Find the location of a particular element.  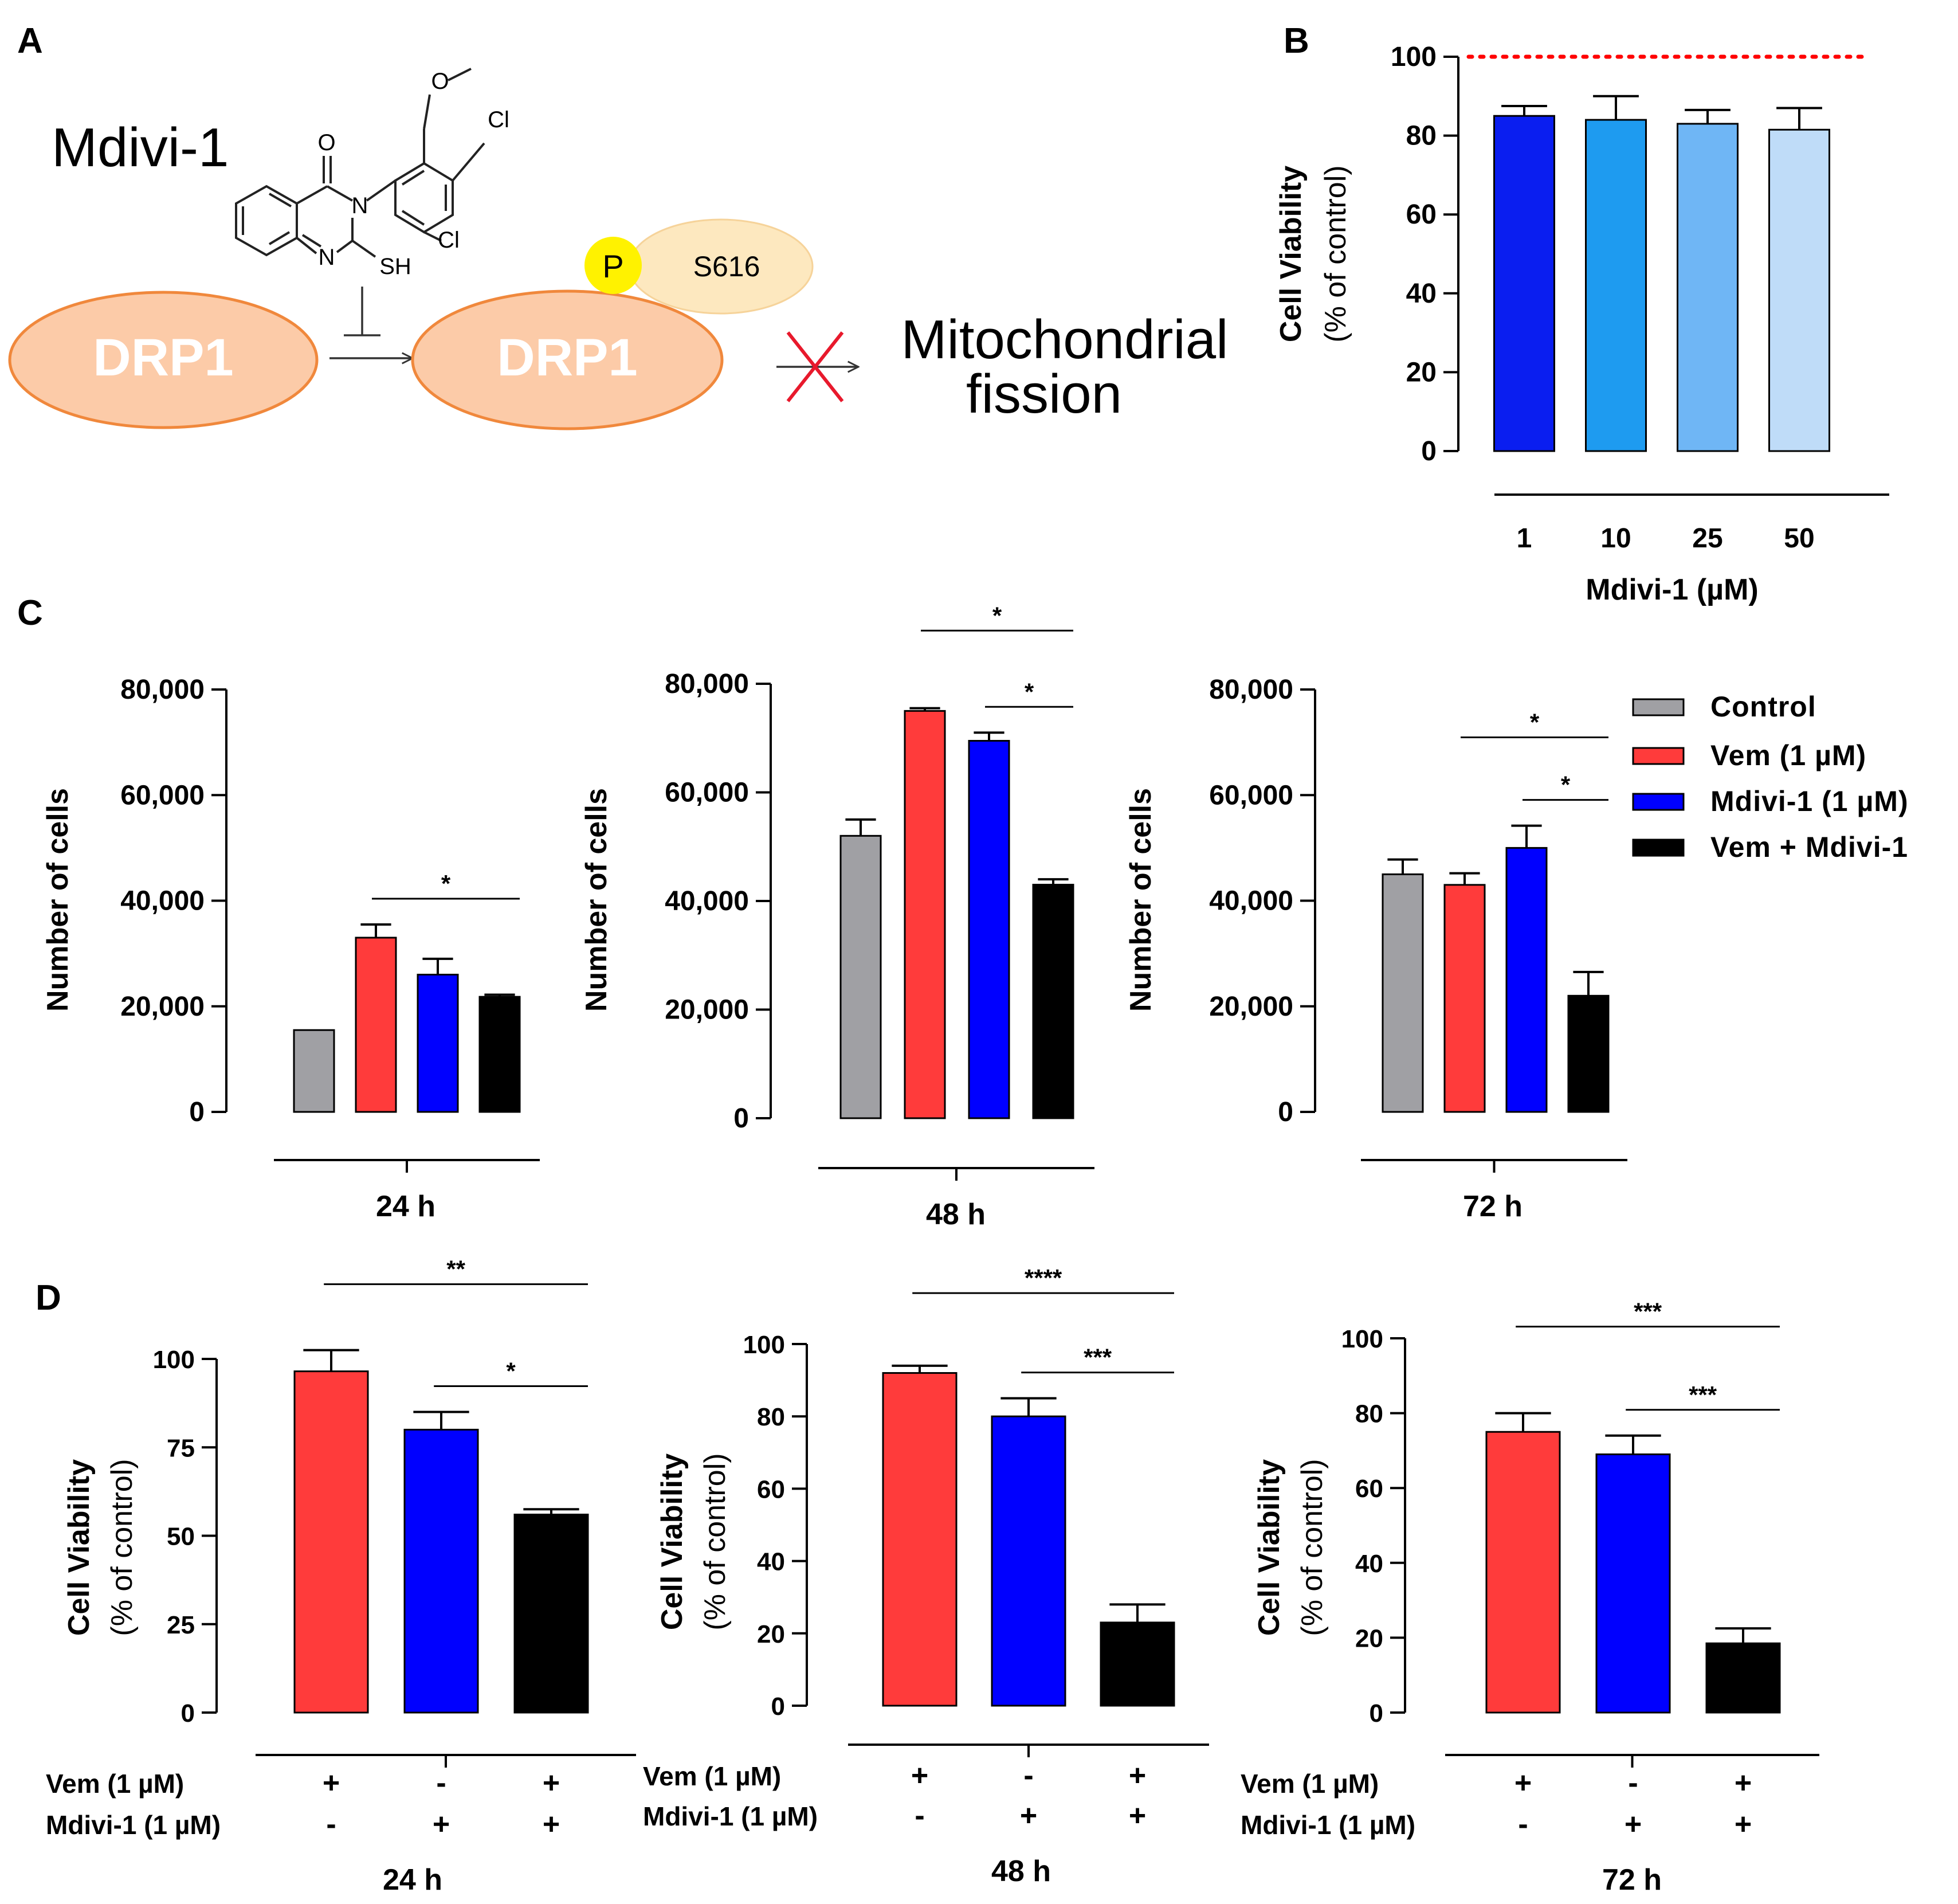

drp1-label-right: DRP1 is located at coordinates (567, 357).